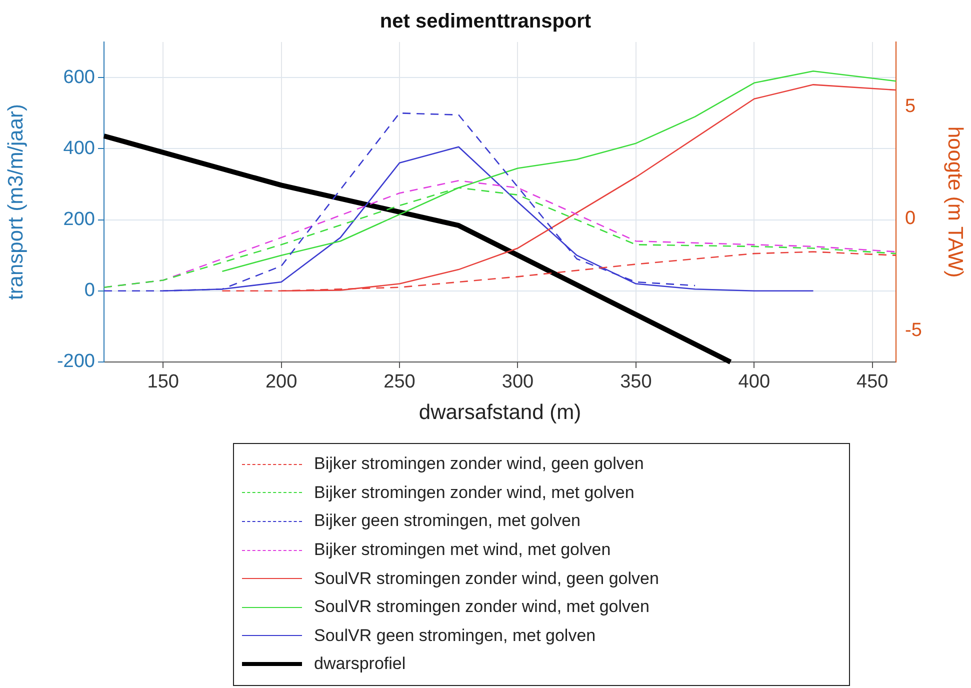 Image resolution: width=971 pixels, height=688 pixels. I want to click on legend-label: dwarsprofiel, so click(360, 664).